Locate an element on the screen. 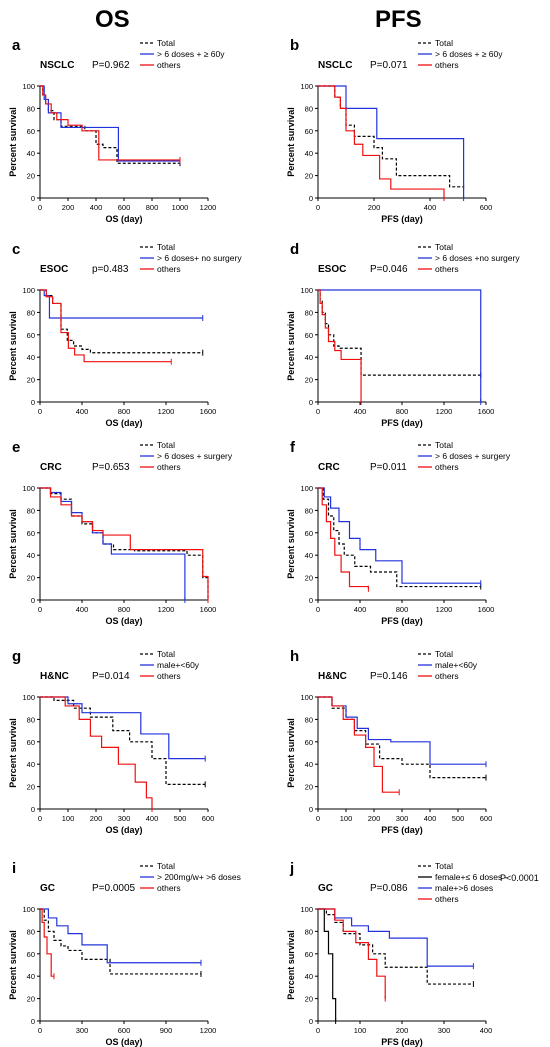 This screenshot has height=1047, width=550. x-tick-label: 600 is located at coordinates (124, 207).